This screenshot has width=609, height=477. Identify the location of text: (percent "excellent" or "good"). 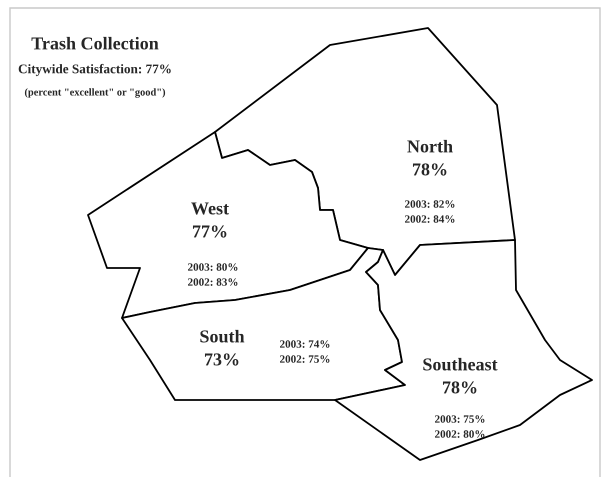
(95, 93).